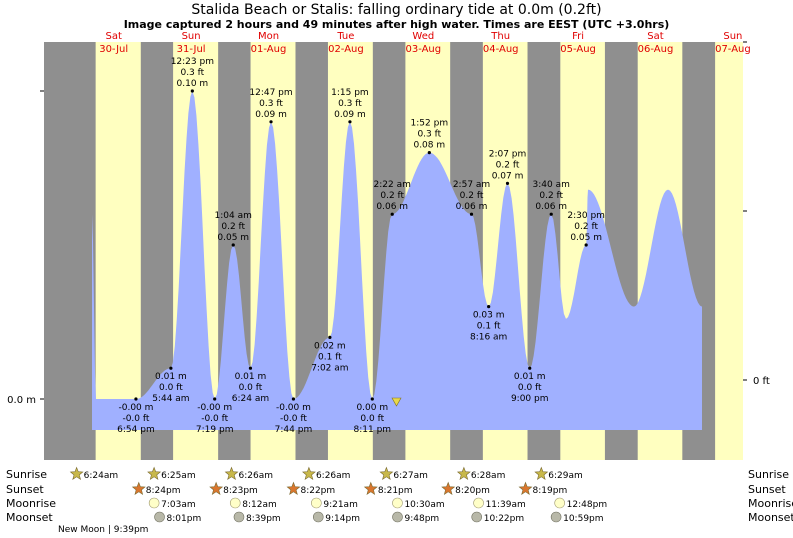 Image resolution: width=793 pixels, height=538 pixels. I want to click on tide-m-label: 0.07 m, so click(508, 176).